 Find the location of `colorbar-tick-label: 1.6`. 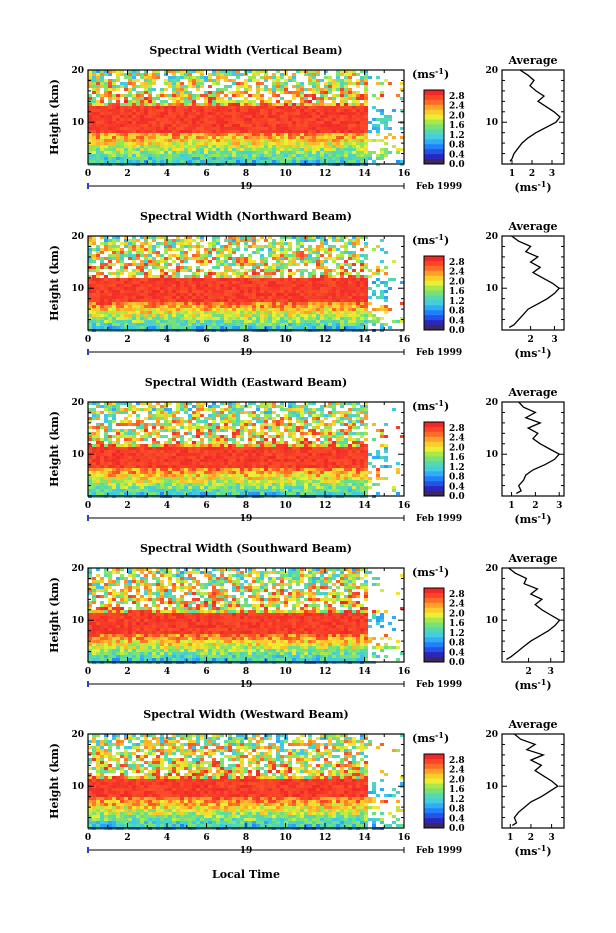

colorbar-tick-label: 1.6 is located at coordinates (457, 126).